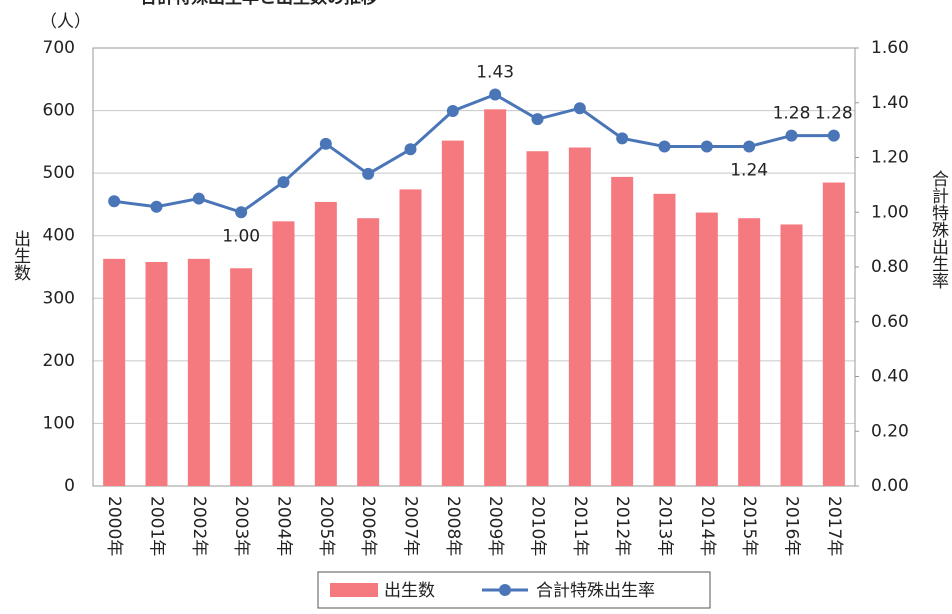 The width and height of the screenshot is (952, 614). Describe the element at coordinates (890, 486) in the screenshot. I see `y2-tick-label: 0.00` at that location.